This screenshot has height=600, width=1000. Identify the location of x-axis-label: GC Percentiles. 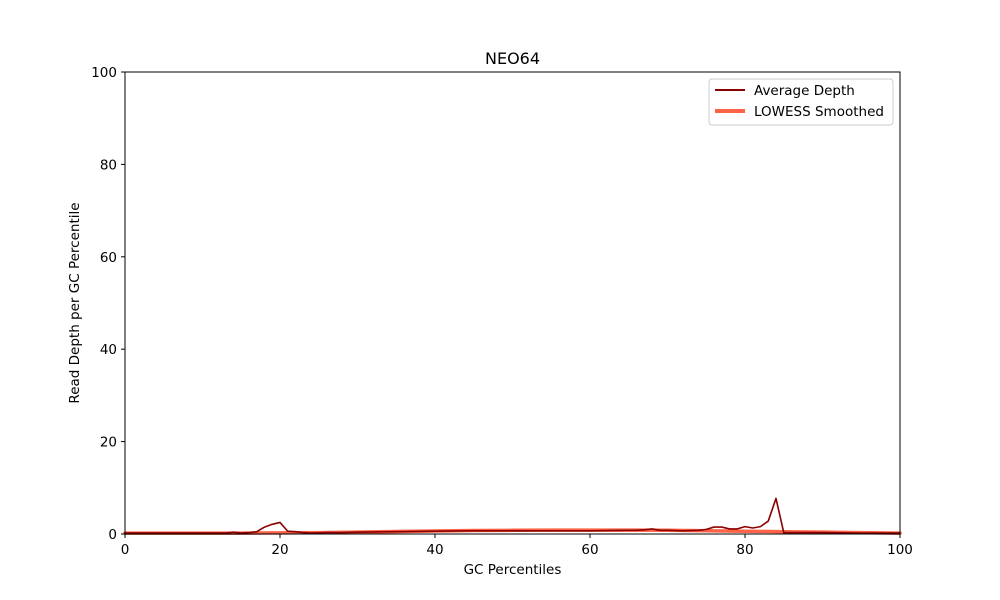
(513, 570).